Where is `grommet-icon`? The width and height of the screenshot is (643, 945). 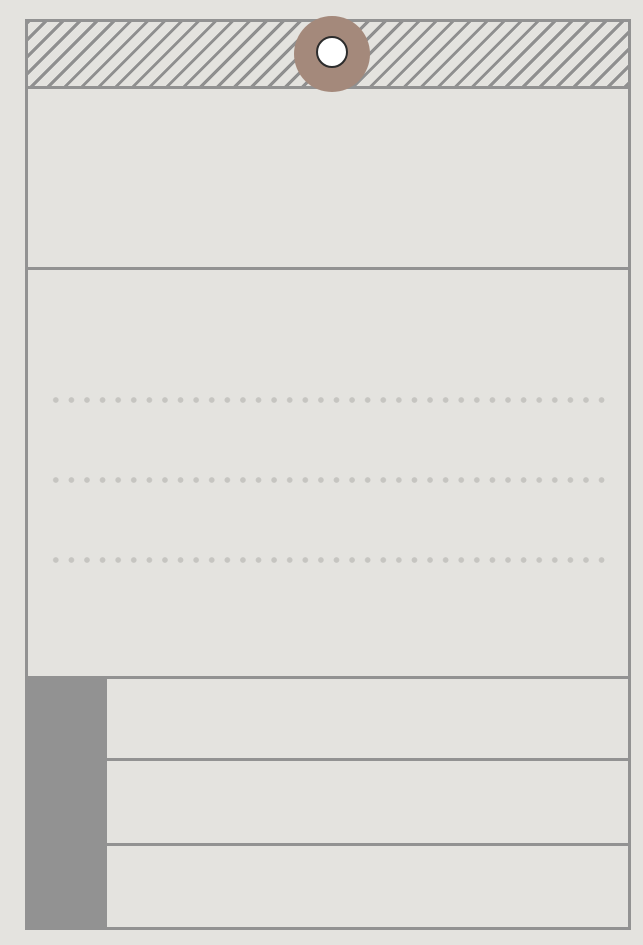
grommet-icon is located at coordinates (332, 54).